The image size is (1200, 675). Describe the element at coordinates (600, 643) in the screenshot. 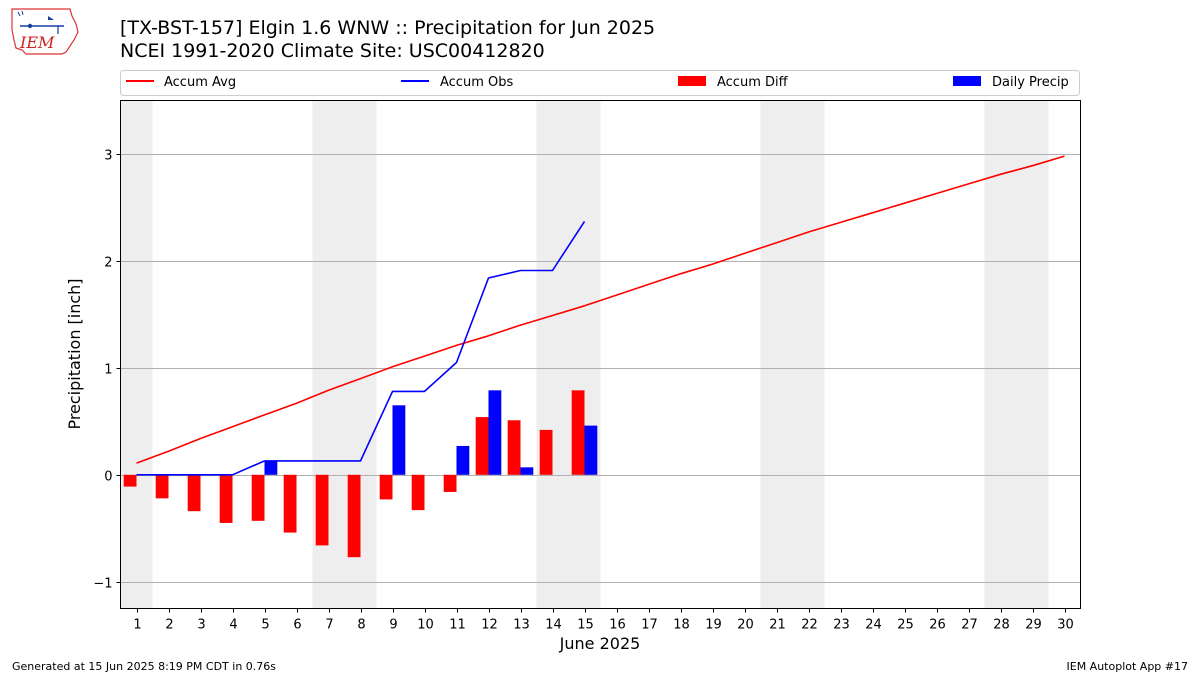

I see `x-axis-label: June 2025` at that location.